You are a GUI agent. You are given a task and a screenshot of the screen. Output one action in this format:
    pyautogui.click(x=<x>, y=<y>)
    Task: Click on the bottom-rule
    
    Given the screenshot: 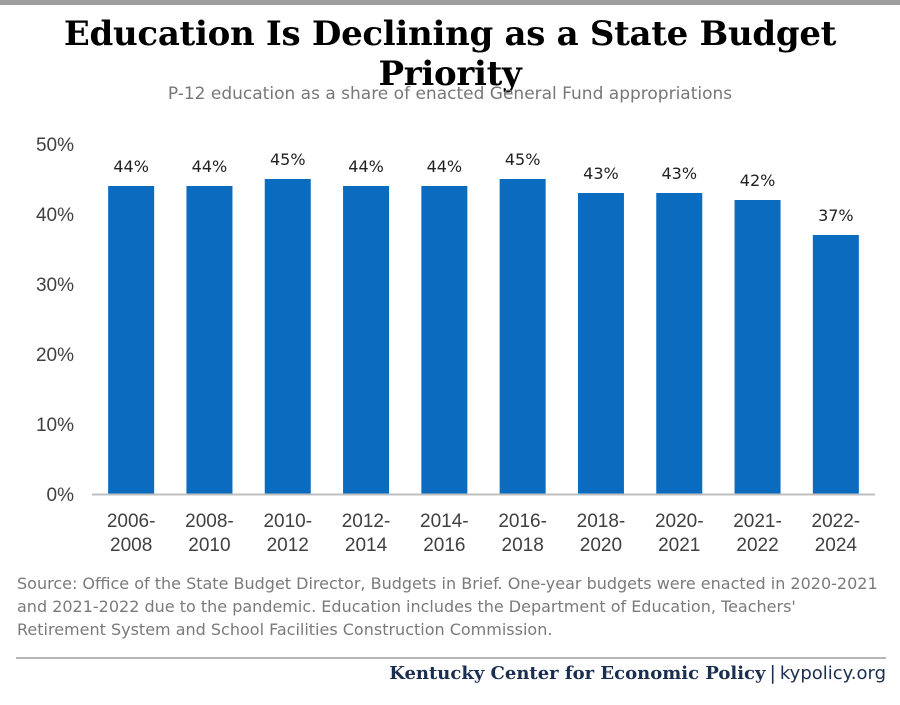 What is the action you would take?
    pyautogui.click(x=451, y=658)
    